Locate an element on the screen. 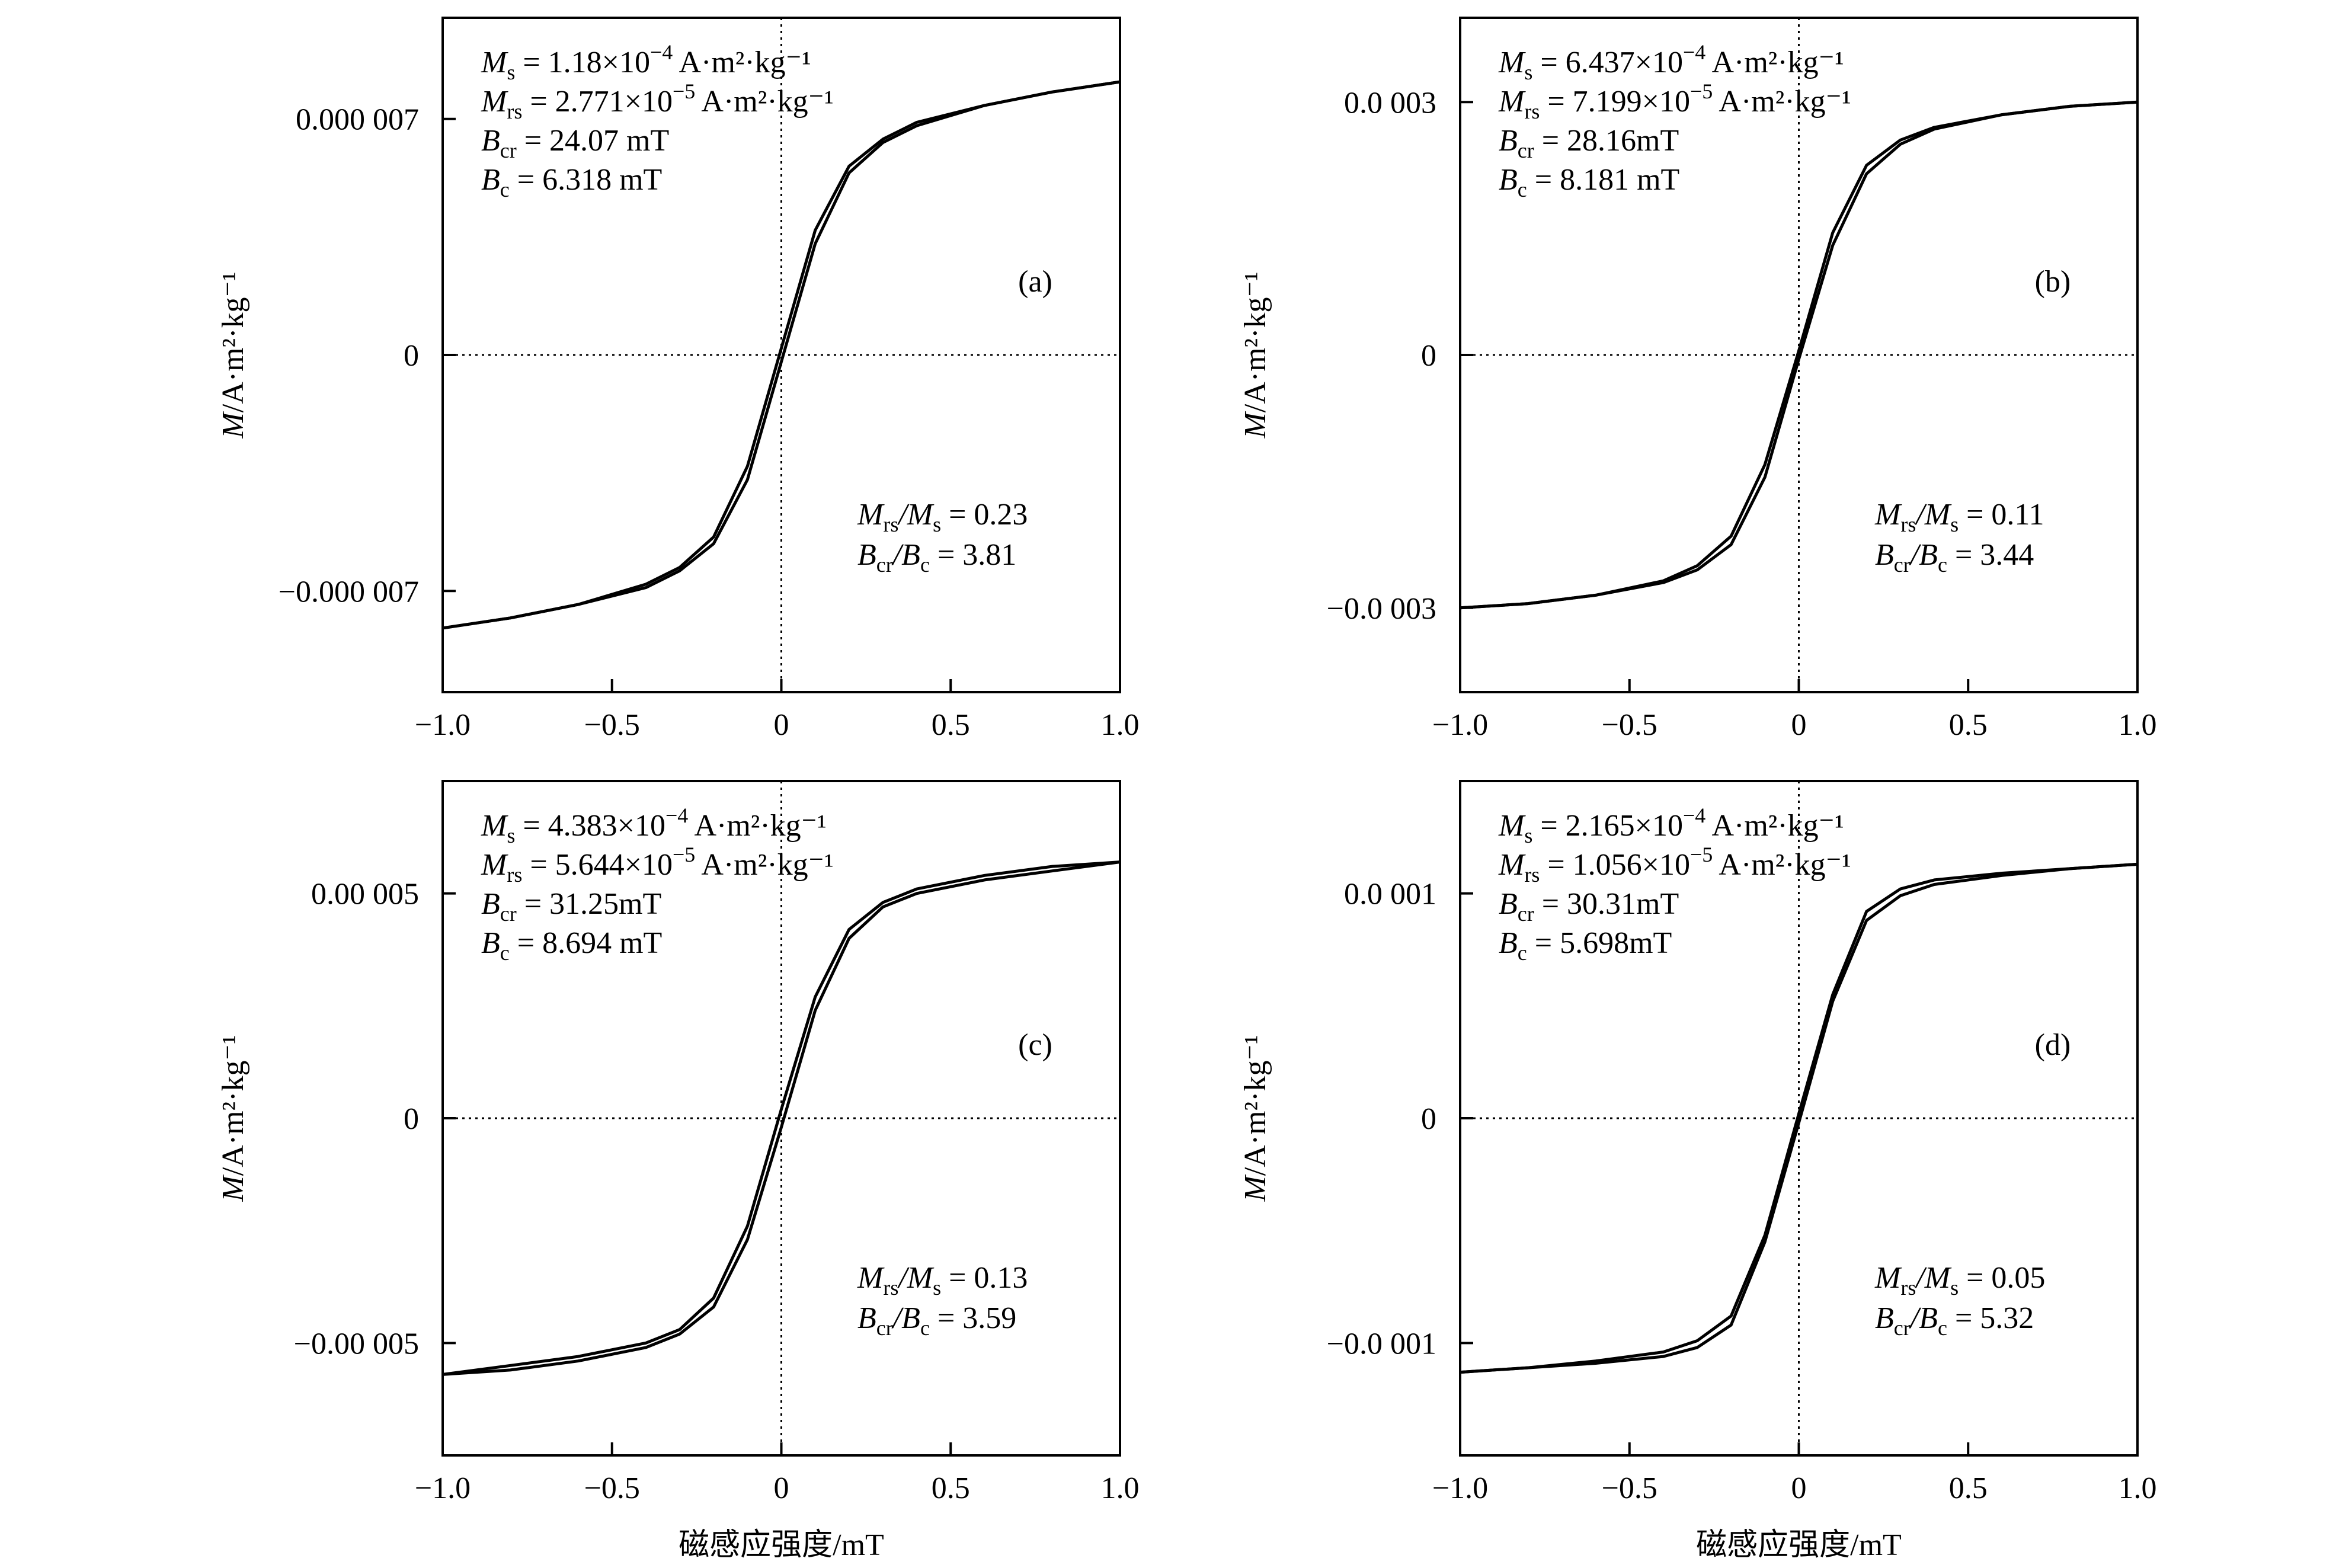 Image resolution: width=2352 pixels, height=1568 pixels. y-tick-label: −0.0 003 is located at coordinates (1381, 609).